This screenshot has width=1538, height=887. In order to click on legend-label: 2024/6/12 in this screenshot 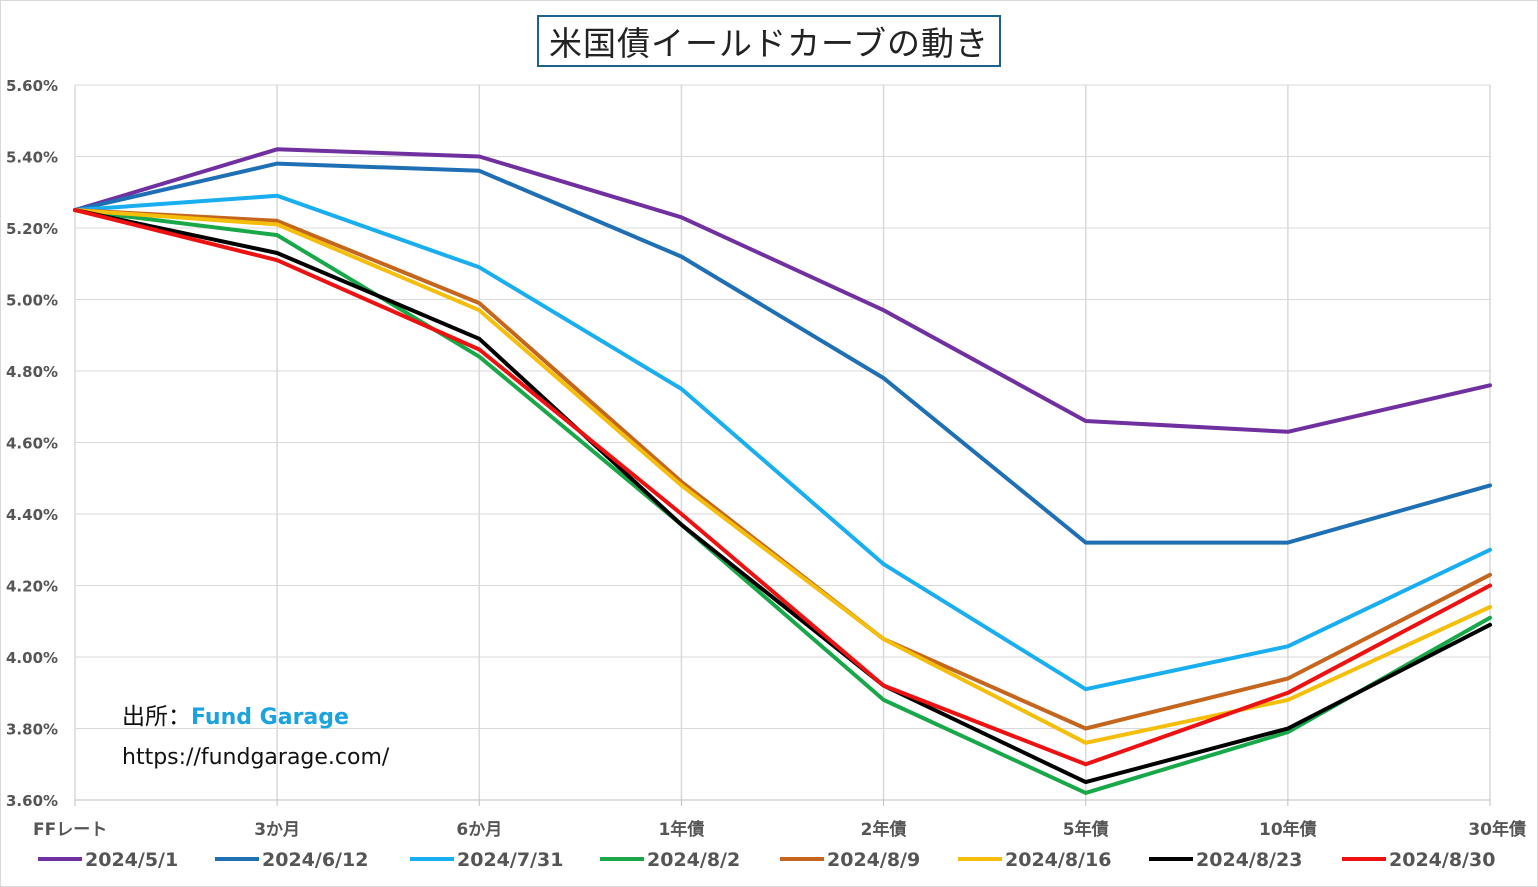, I will do `click(315, 860)`.